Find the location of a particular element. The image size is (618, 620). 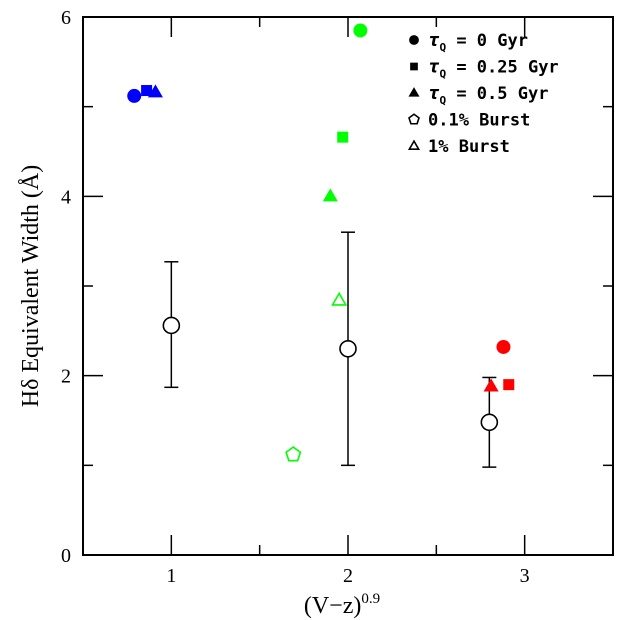

x-axis-title: (V−z)0.9 is located at coordinates (342, 605).